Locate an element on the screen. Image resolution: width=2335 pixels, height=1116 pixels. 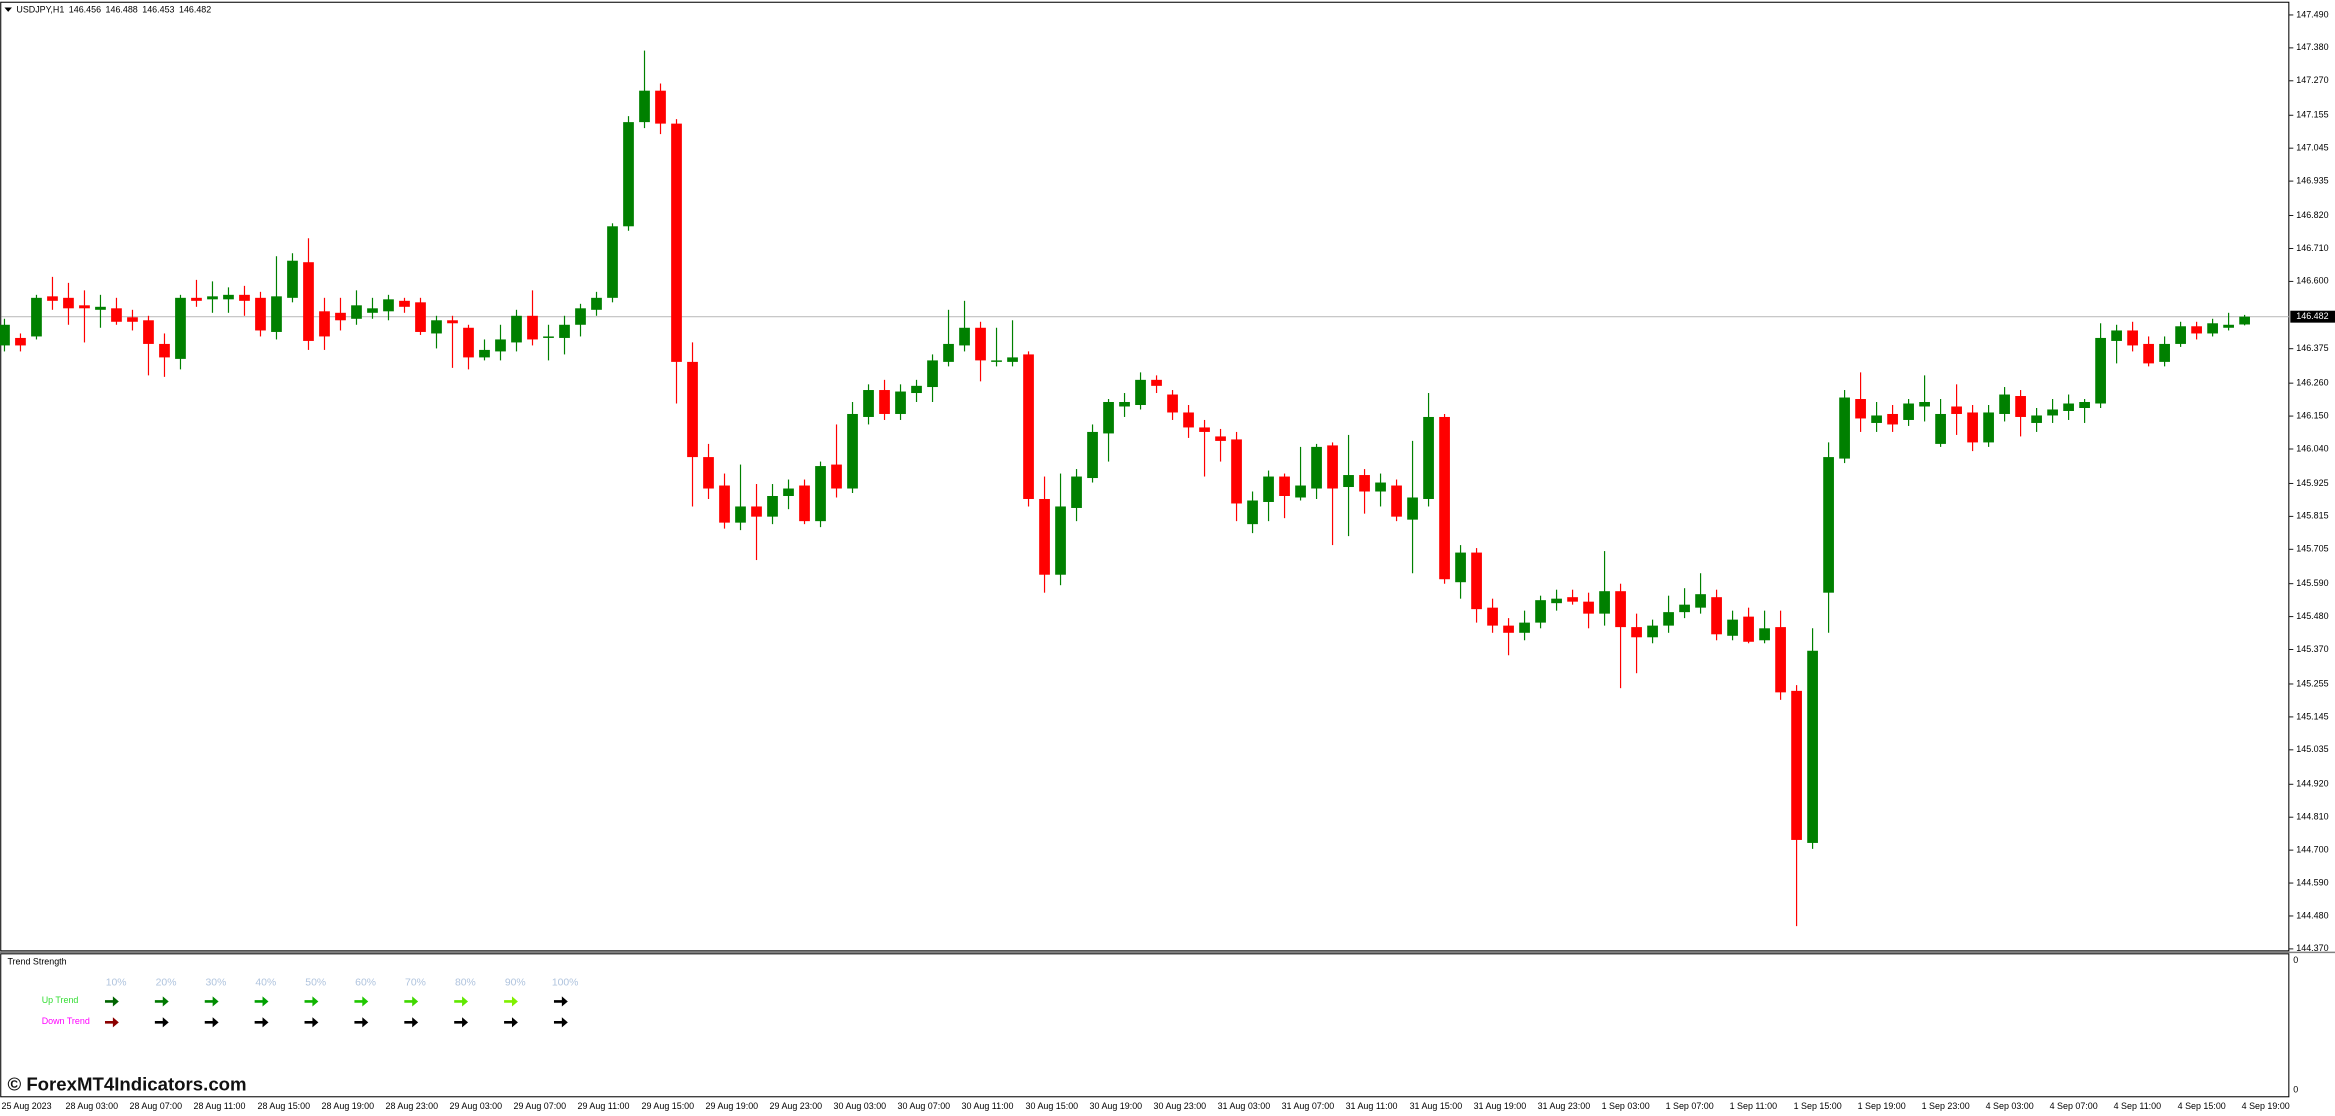
x-tick-label: 30 Aug 19:00 is located at coordinates (1116, 1106).